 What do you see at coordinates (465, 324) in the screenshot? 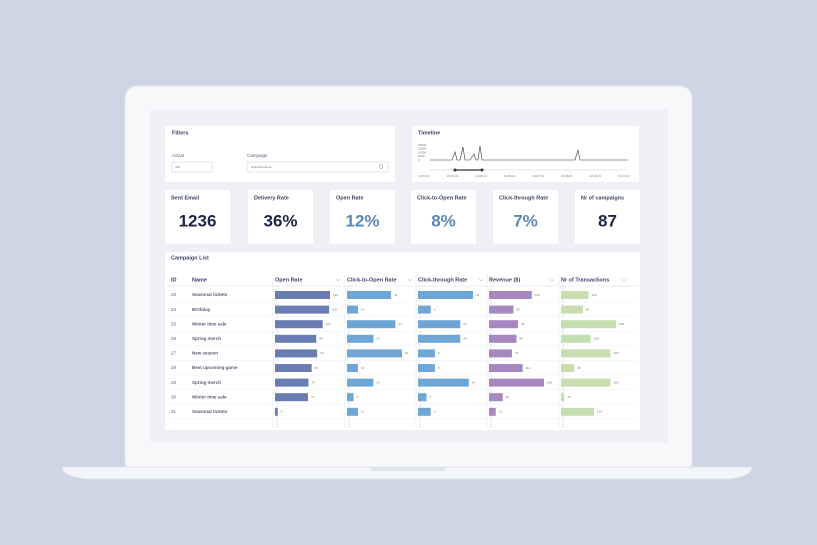
I see `bar-label: 20` at bounding box center [465, 324].